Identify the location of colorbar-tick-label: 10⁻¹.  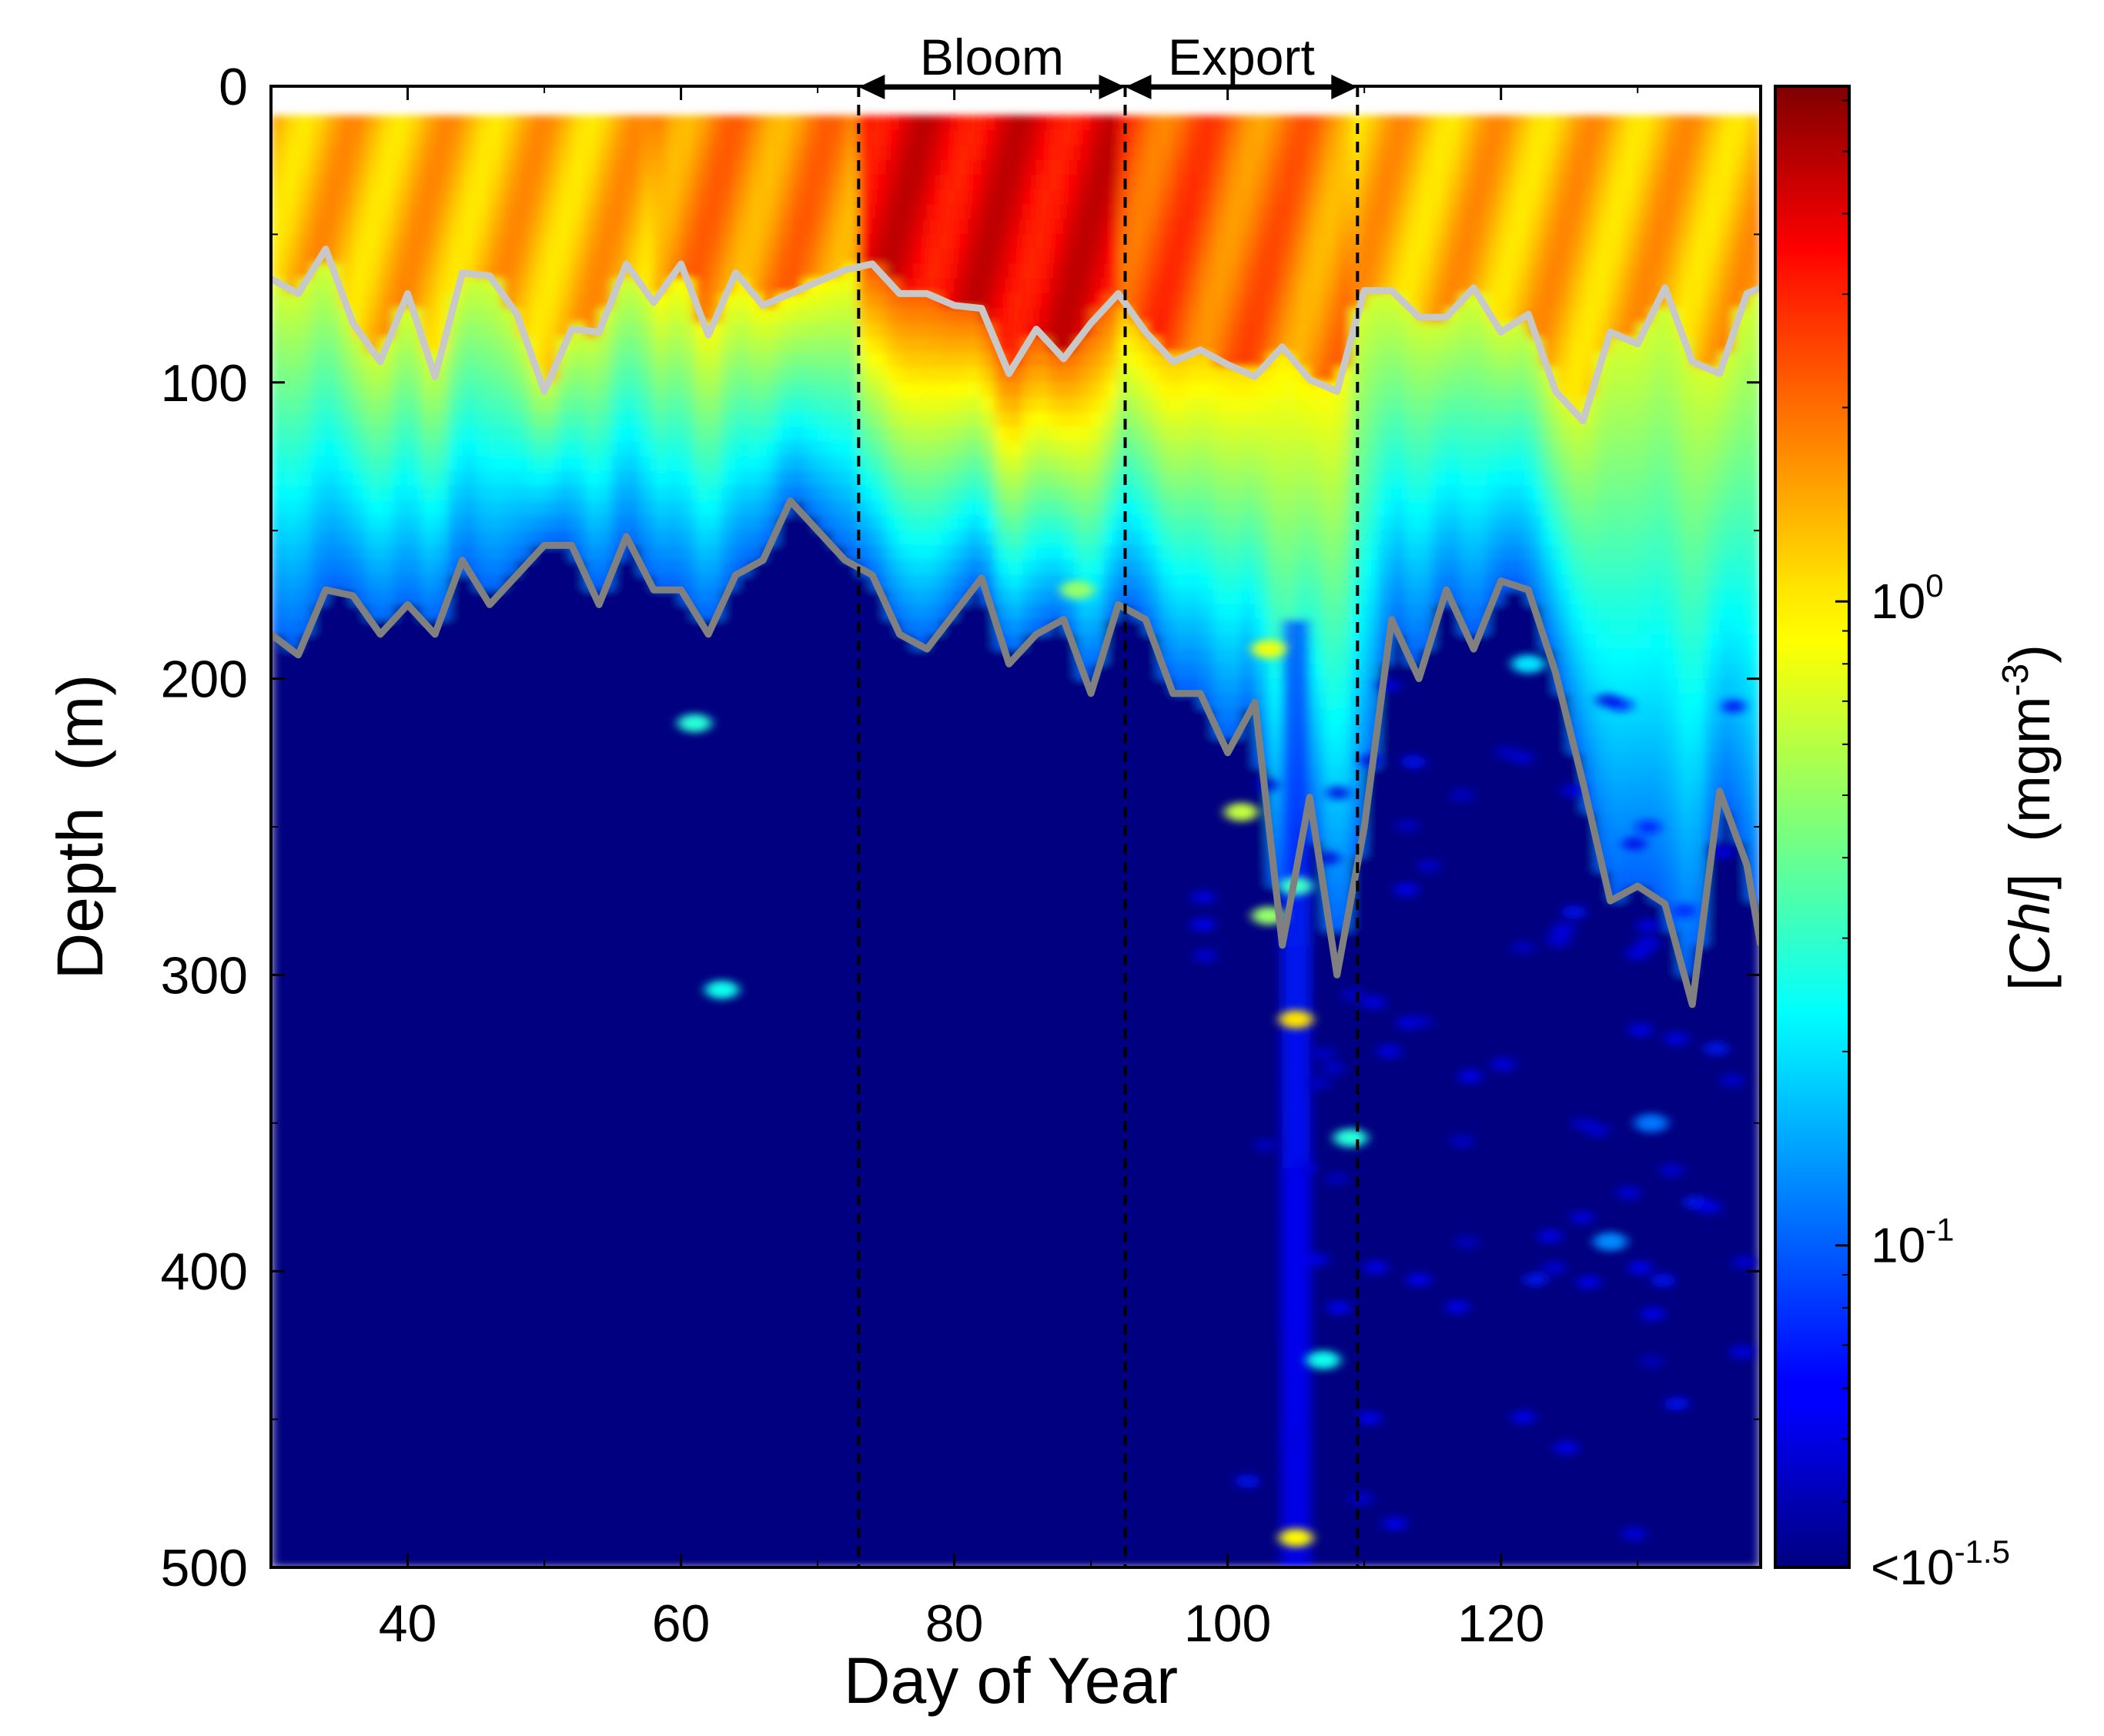
(1913, 1242).